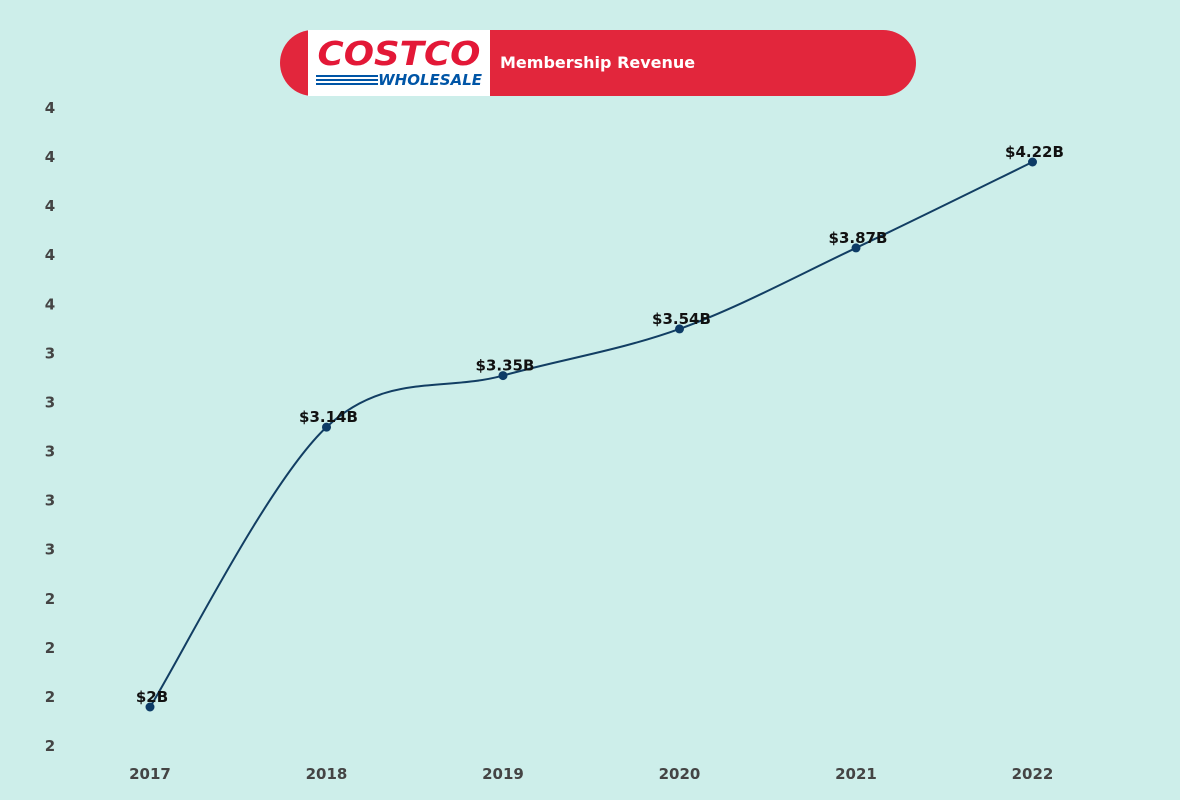 Image resolution: width=1180 pixels, height=800 pixels. What do you see at coordinates (347, 81) in the screenshot?
I see `logo-stripes` at bounding box center [347, 81].